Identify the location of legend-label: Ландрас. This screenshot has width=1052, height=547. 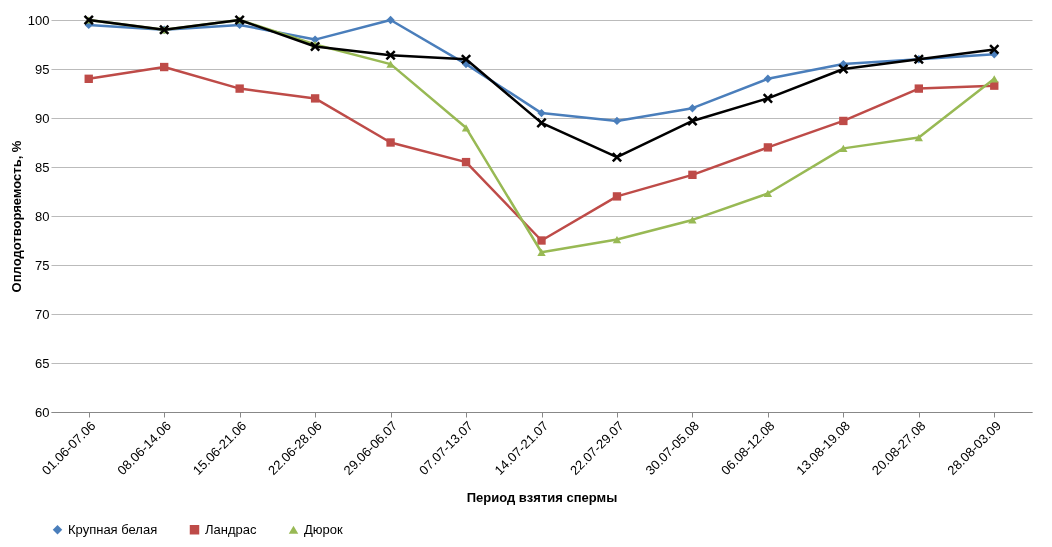
(231, 529).